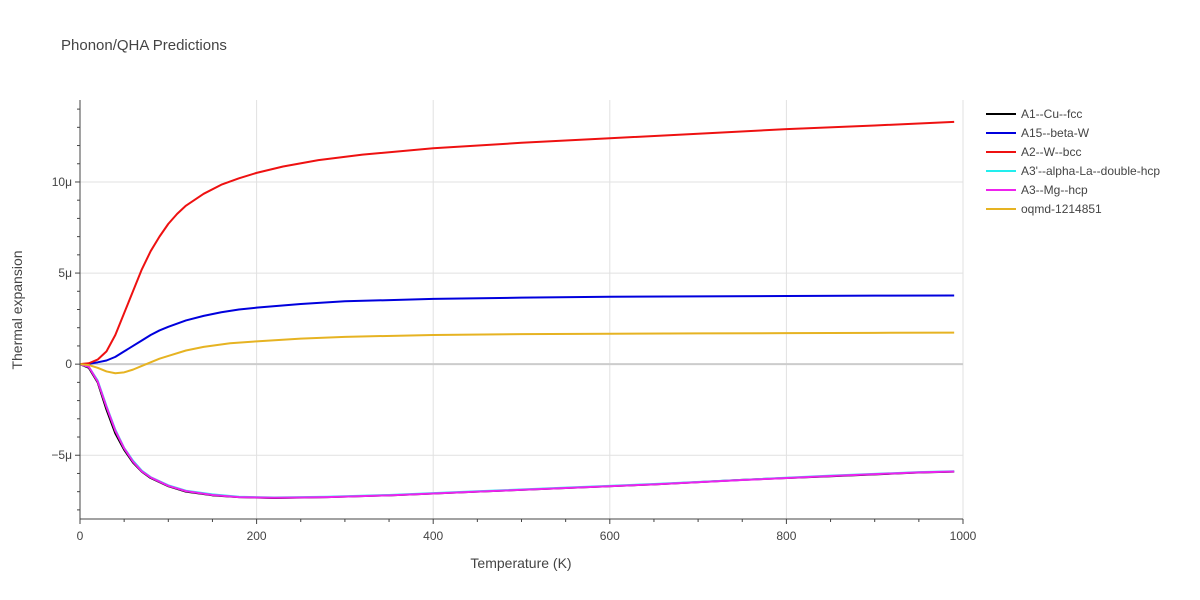 The image size is (1200, 600). What do you see at coordinates (17, 309) in the screenshot?
I see `y-axis-title: Thermal expansion` at bounding box center [17, 309].